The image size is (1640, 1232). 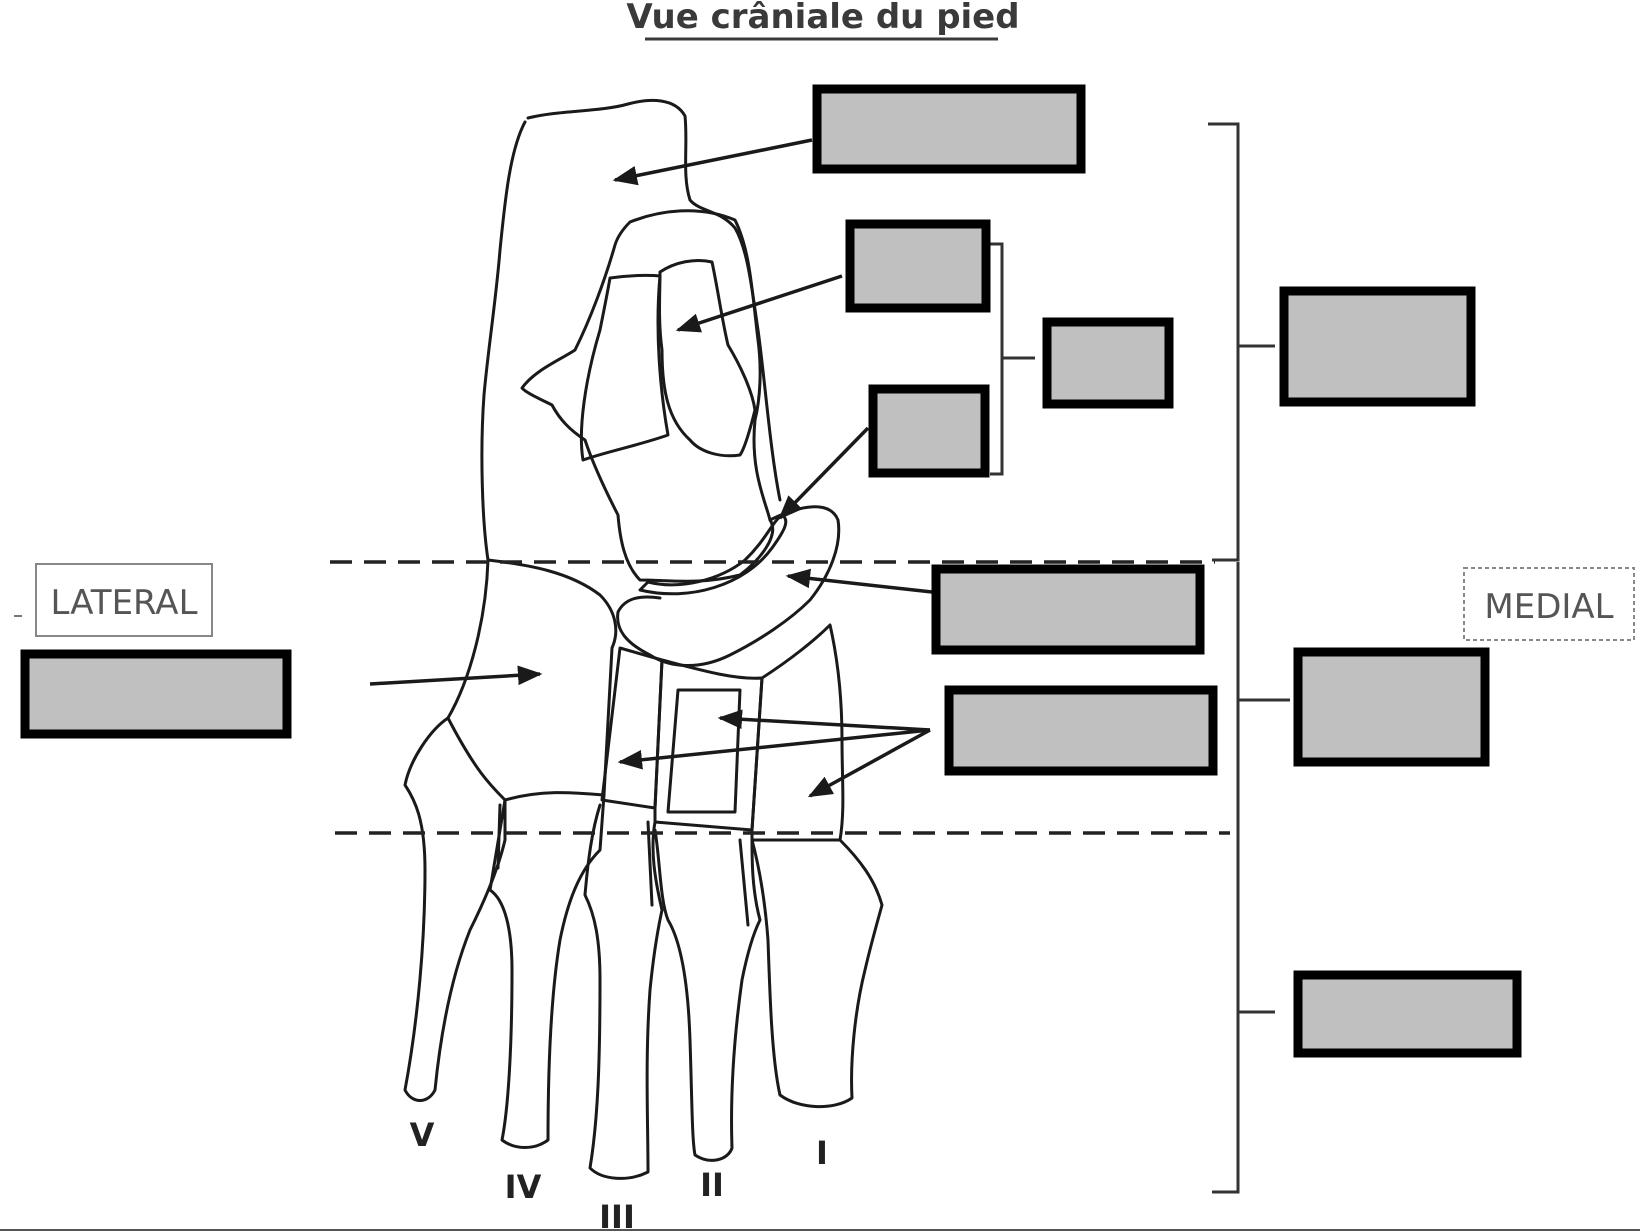 I want to click on metatarsal-label-ii: II, so click(x=712, y=1185).